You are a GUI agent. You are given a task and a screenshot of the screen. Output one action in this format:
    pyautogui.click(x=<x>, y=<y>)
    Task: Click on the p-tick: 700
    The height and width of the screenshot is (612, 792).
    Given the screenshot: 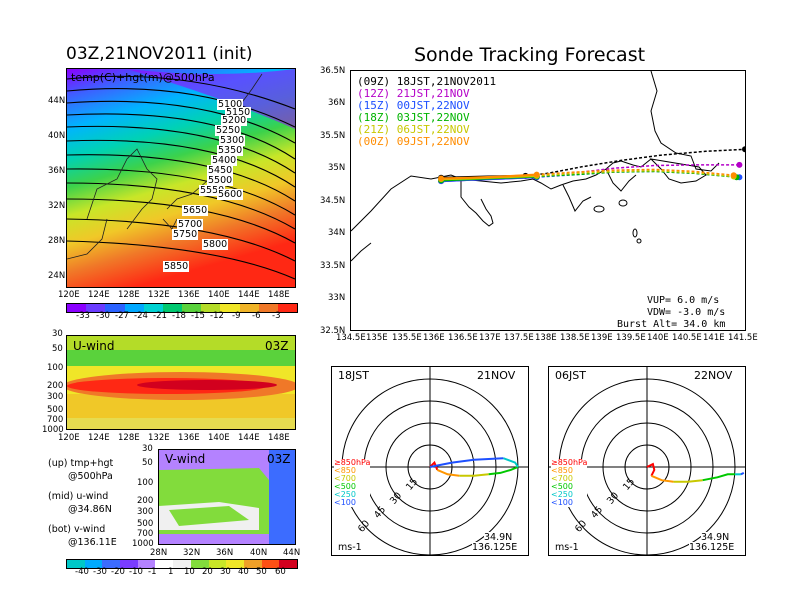 What is the action you would take?
    pyautogui.click(x=55, y=420)
    